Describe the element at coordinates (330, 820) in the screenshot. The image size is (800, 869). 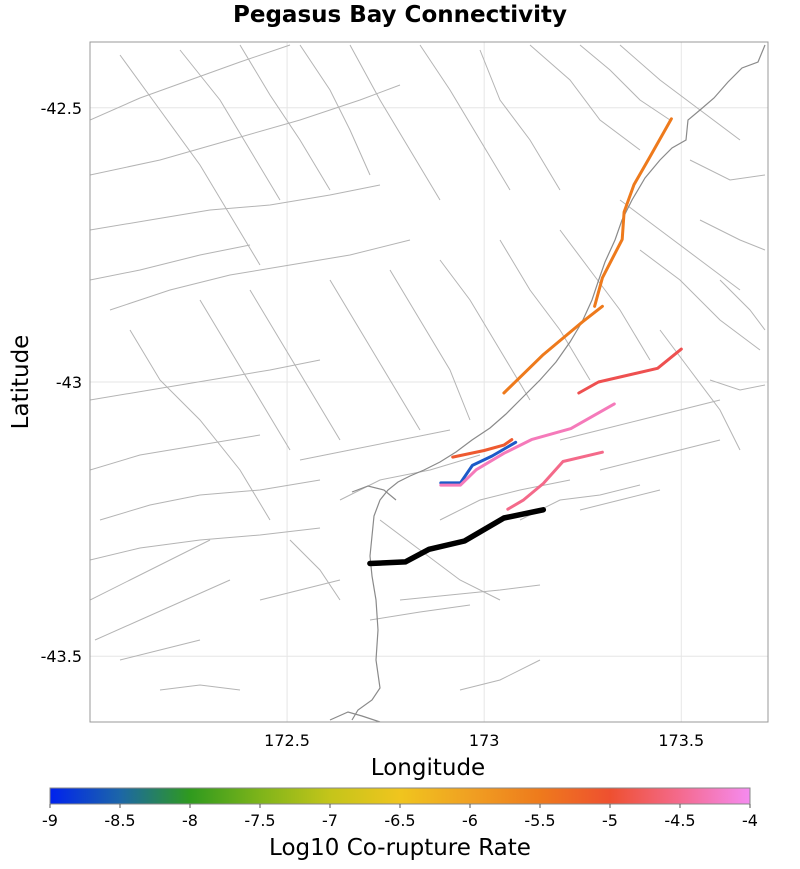
I see `colorbar-tick-label: -7` at that location.